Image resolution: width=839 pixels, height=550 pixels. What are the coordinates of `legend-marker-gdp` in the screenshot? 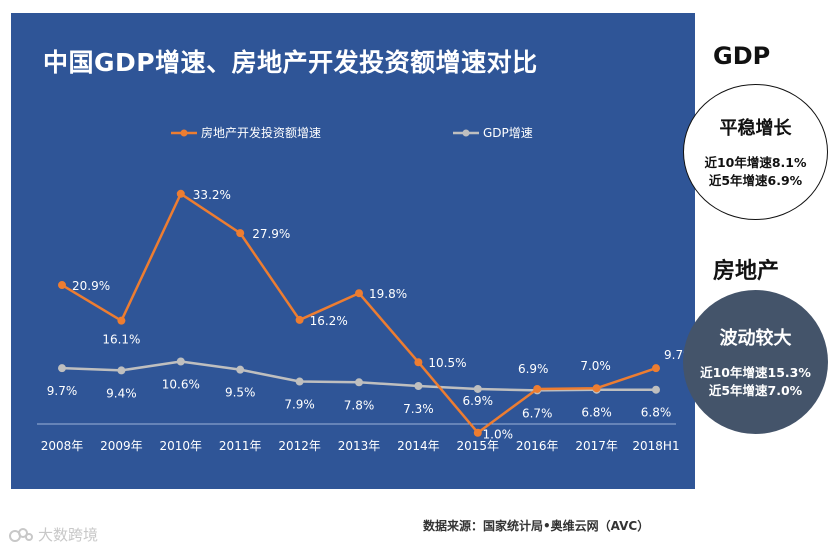 It's located at (466, 133).